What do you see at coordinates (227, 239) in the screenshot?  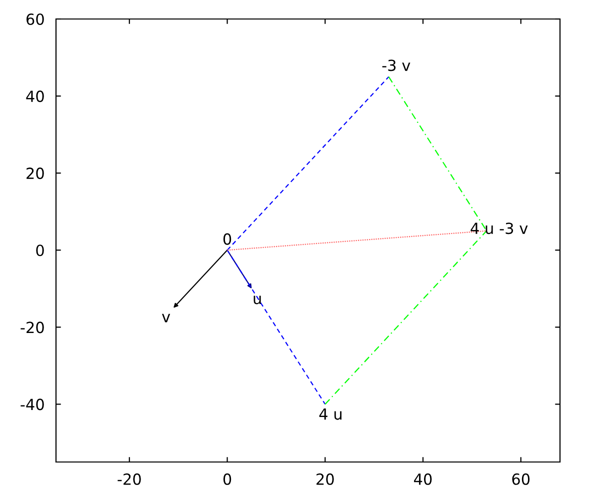 I see `annotation: 0` at bounding box center [227, 239].